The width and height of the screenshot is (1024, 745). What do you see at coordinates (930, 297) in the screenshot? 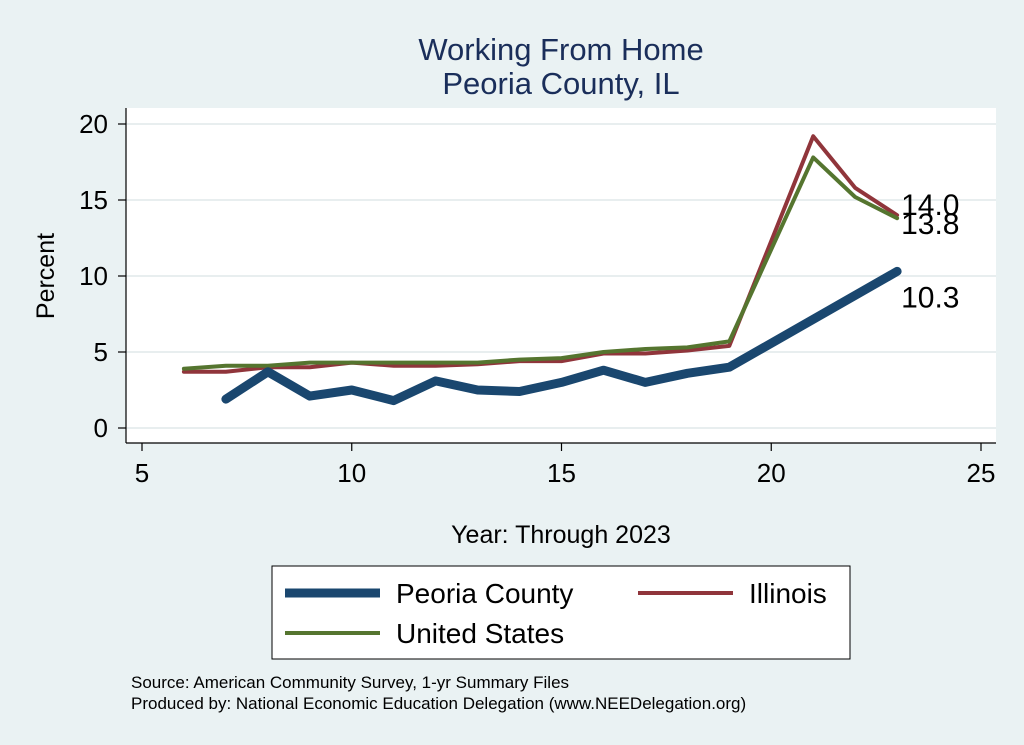
I see `end-label-peoria-county: 10.3` at bounding box center [930, 297].